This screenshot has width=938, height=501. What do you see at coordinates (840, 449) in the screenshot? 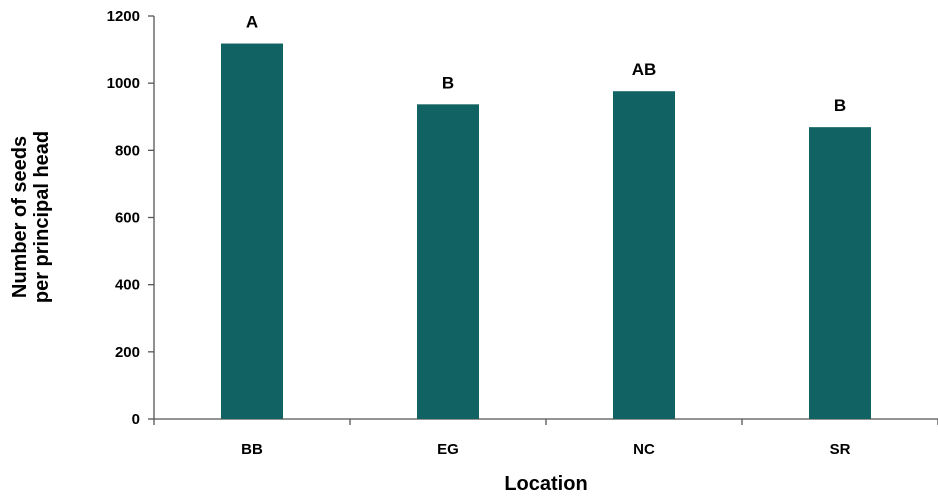
I see `x-tick-label: SR` at bounding box center [840, 449].